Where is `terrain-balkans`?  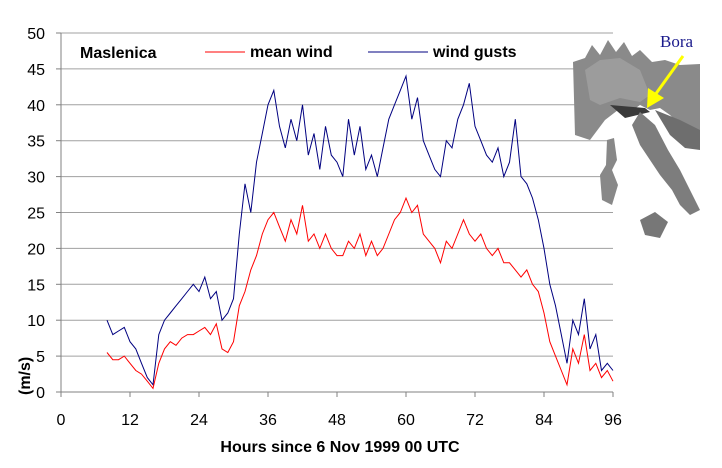
terrain-balkans is located at coordinates (677, 130).